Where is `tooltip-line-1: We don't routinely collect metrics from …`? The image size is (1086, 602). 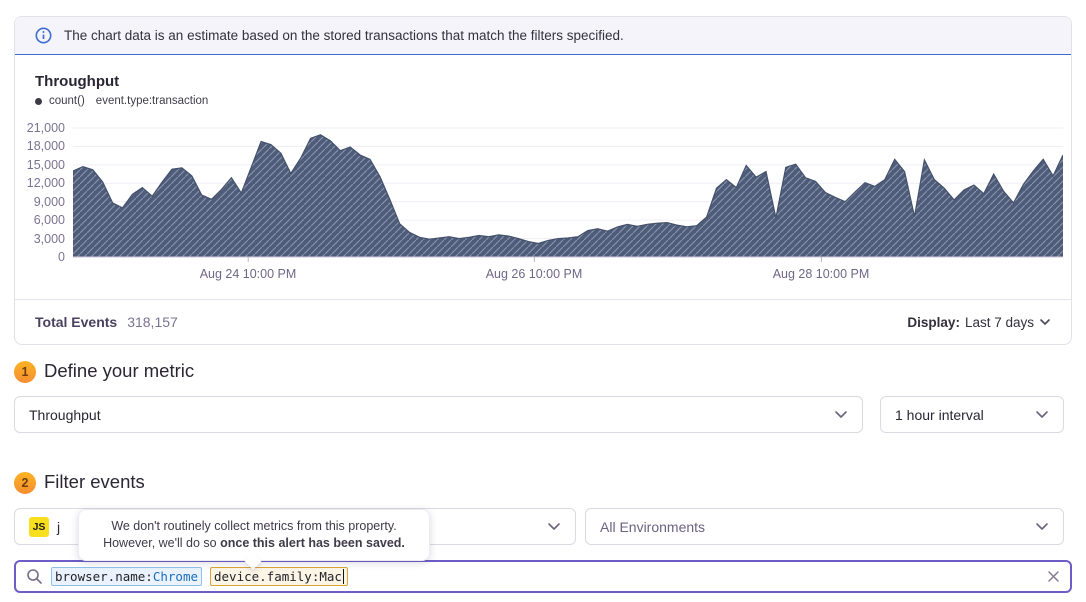 tooltip-line-1: We don't routinely collect metrics from … is located at coordinates (254, 526).